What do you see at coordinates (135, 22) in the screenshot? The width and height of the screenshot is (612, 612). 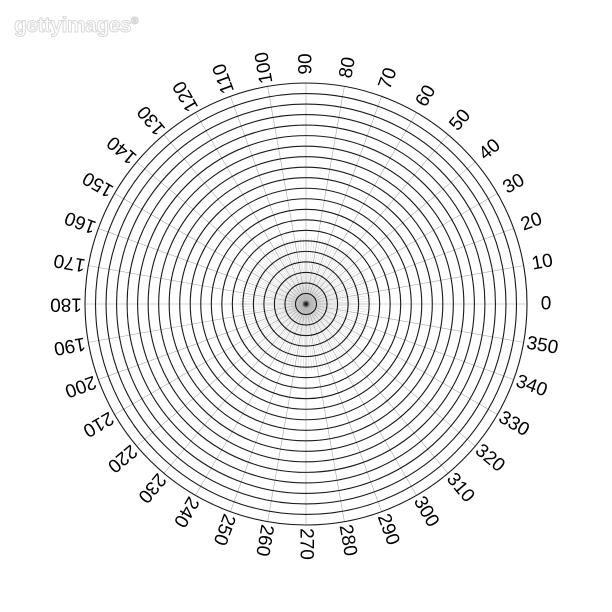 I see `watermark-registered-mark: ®` at bounding box center [135, 22].